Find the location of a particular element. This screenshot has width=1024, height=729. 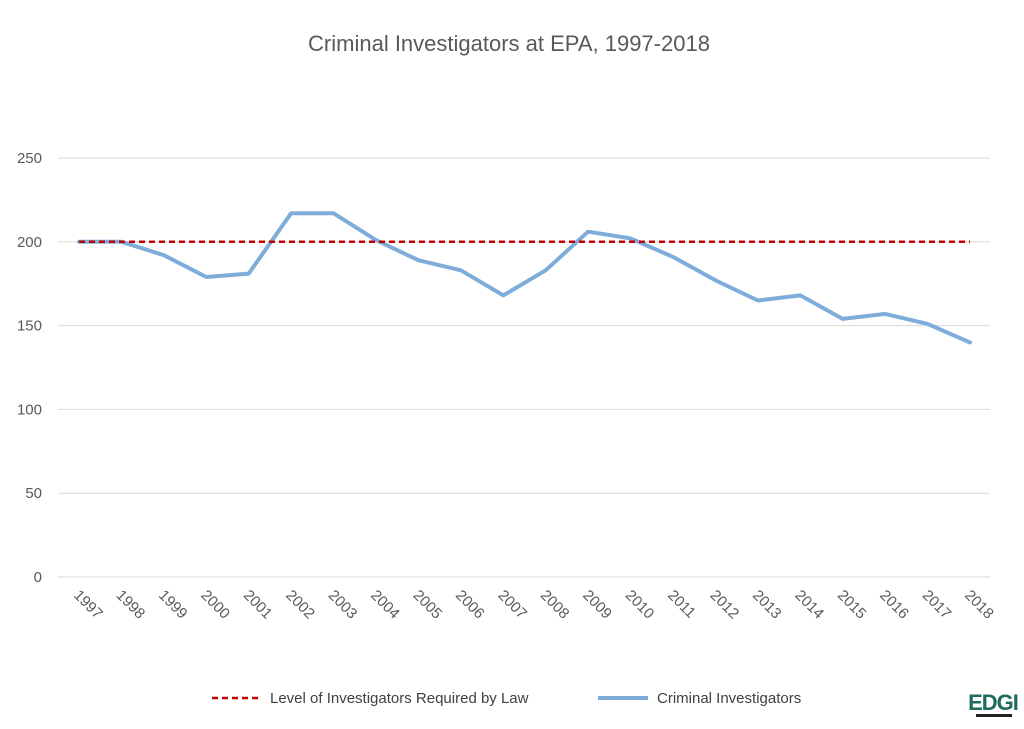

legend-label: Criminal Investigators is located at coordinates (729, 698).